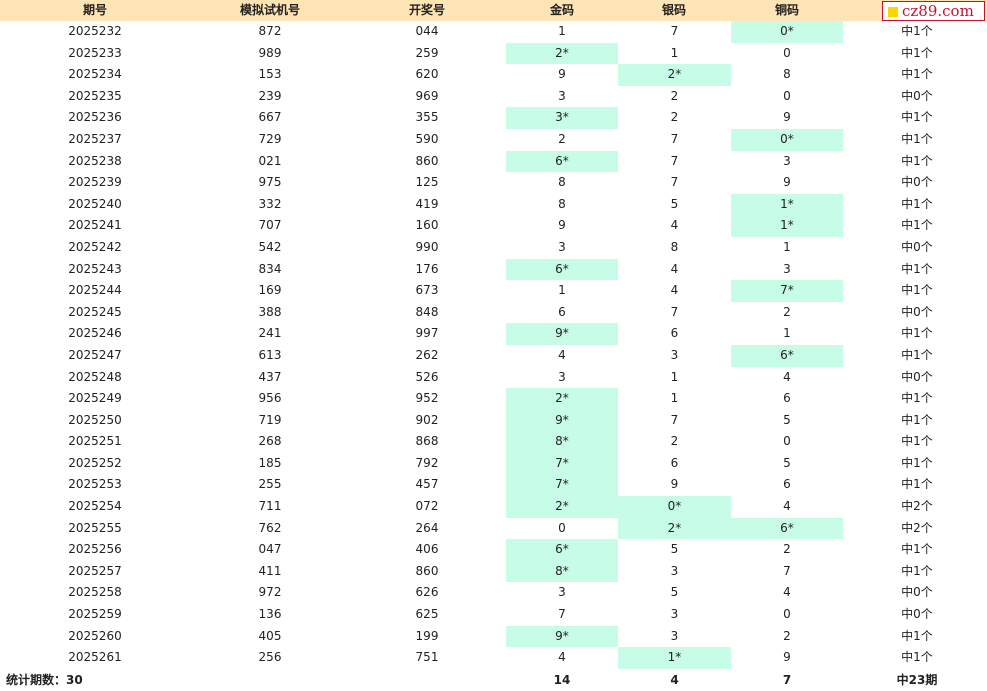  I want to click on sim-cell: 707, so click(270, 225).